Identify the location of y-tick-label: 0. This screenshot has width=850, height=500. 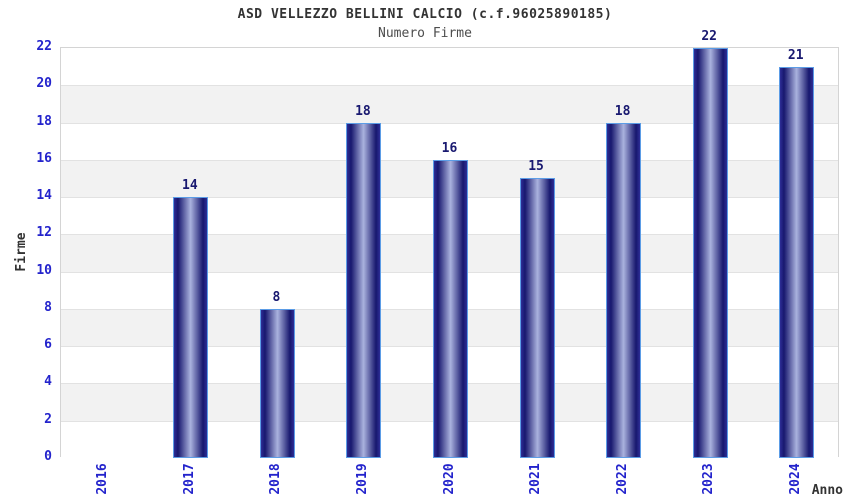
(48, 456).